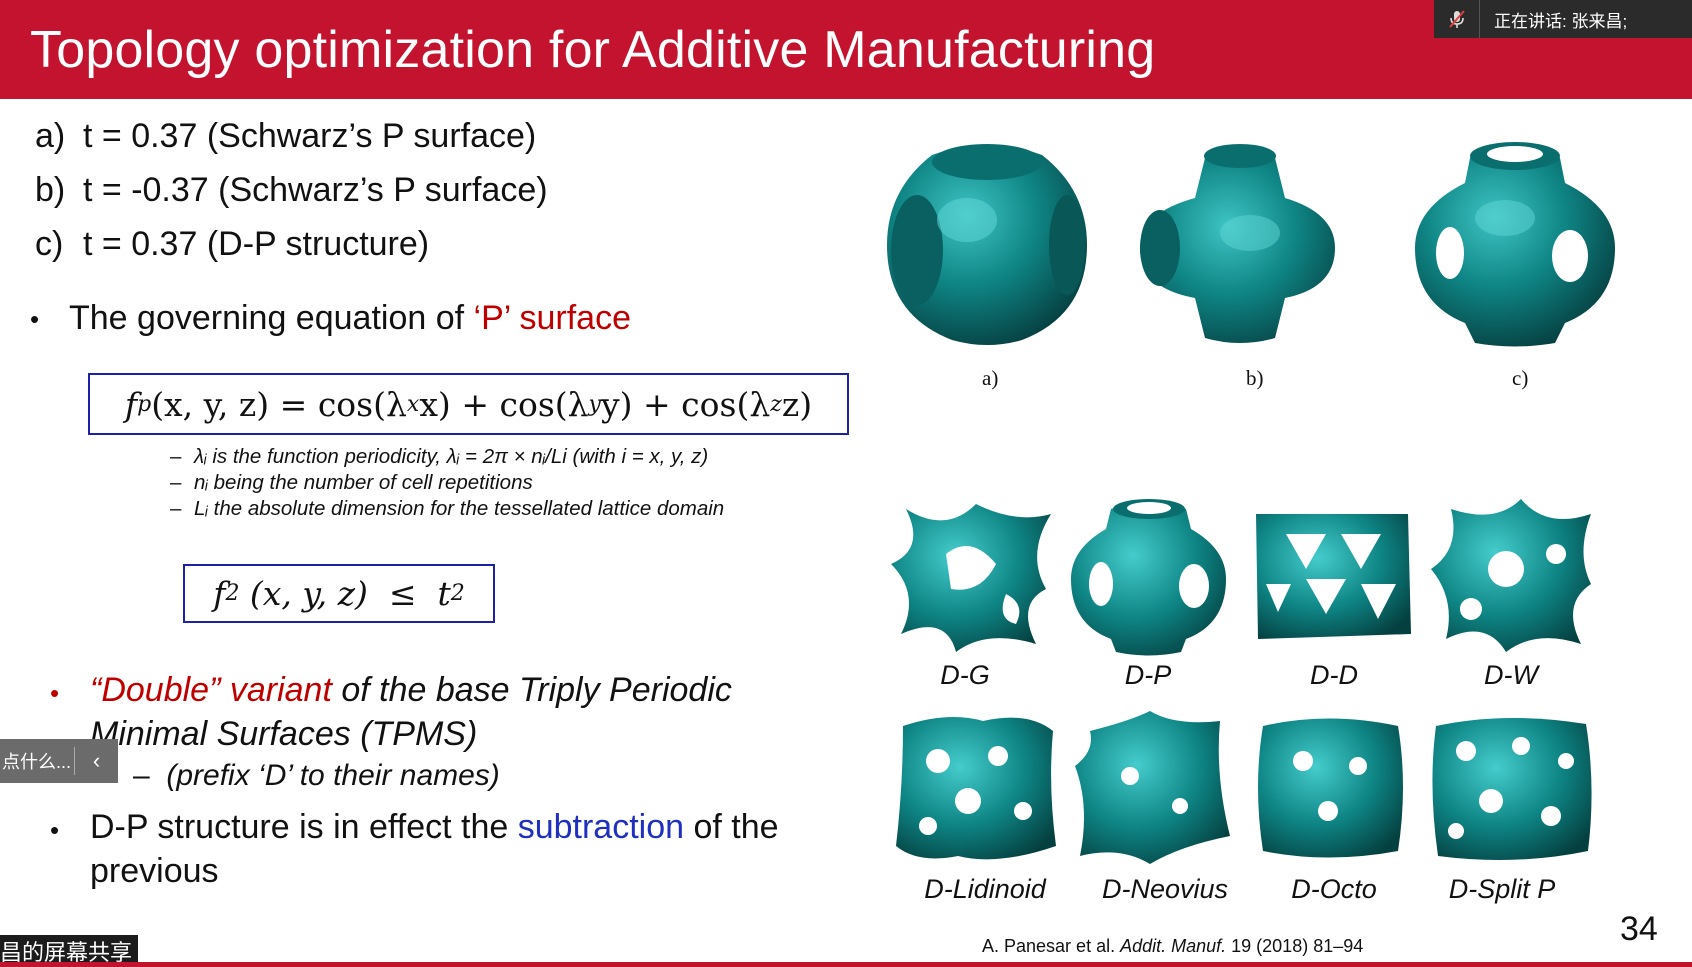  What do you see at coordinates (293, 404) in the screenshot?
I see `eq-equals: =` at bounding box center [293, 404].